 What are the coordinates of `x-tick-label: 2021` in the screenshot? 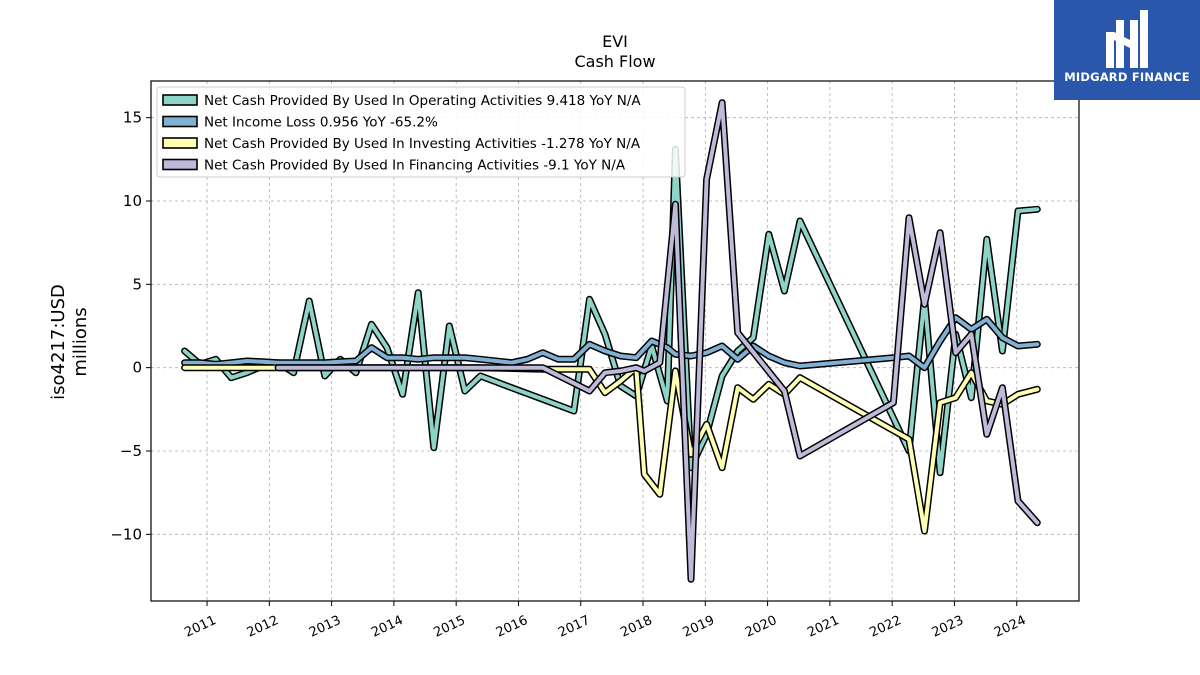 It's located at (823, 627).